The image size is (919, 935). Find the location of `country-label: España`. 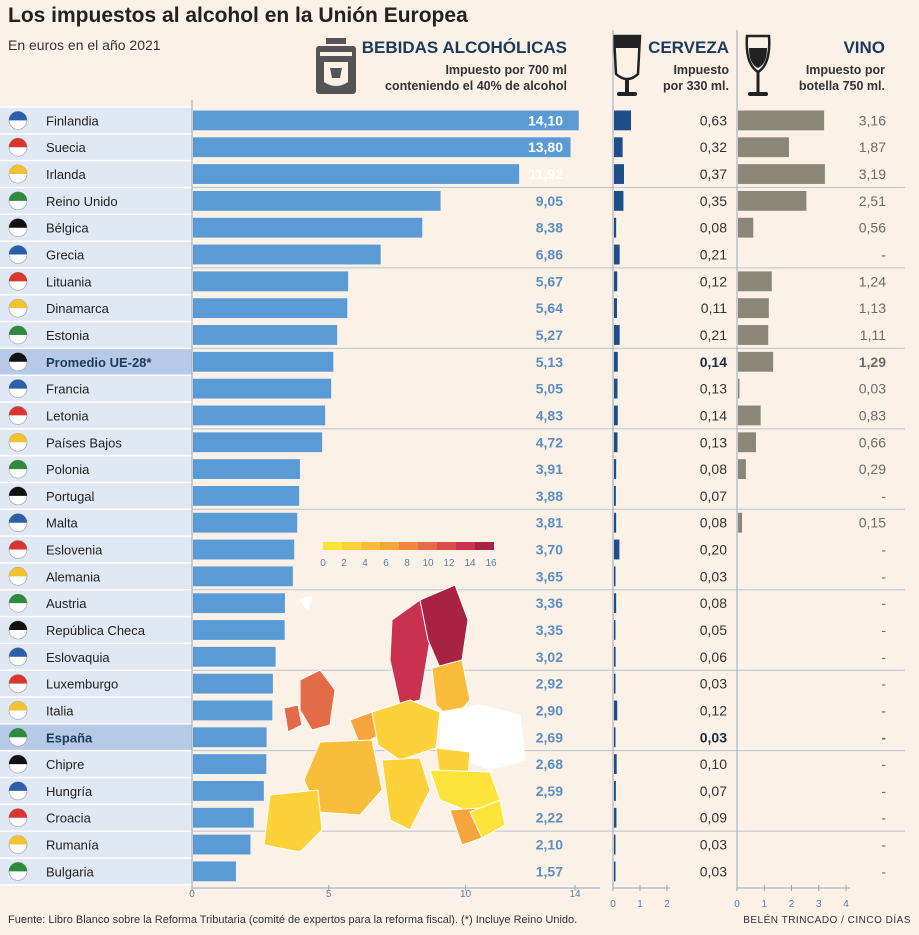

country-label: España is located at coordinates (69, 737).